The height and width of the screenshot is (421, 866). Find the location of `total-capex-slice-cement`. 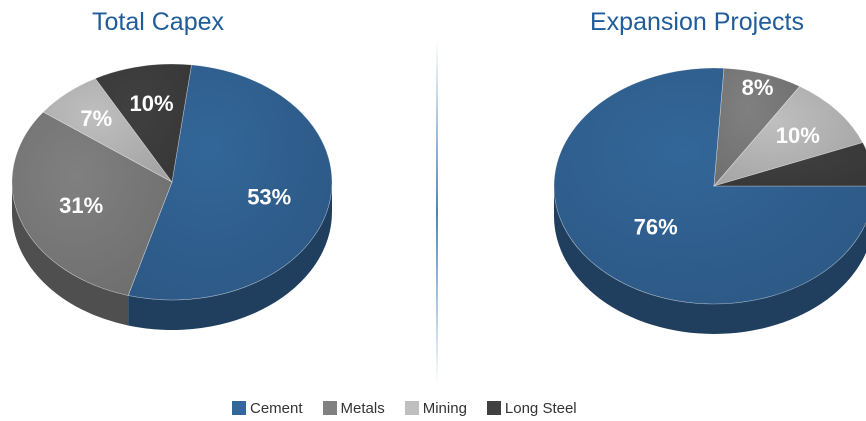

total-capex-slice-cement is located at coordinates (230, 182).